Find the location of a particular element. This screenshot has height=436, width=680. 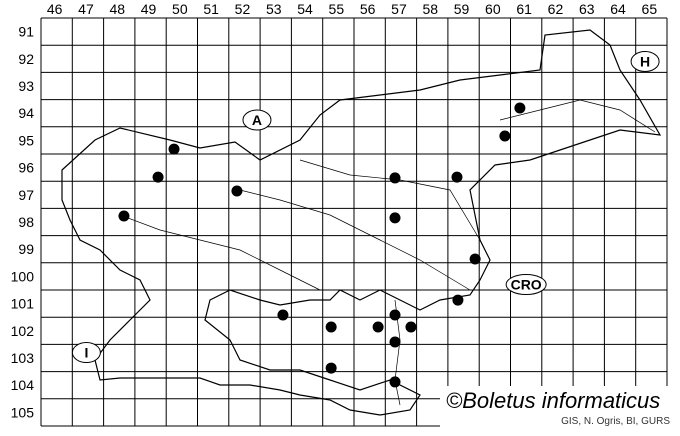

column-label: 56 is located at coordinates (368, 9).